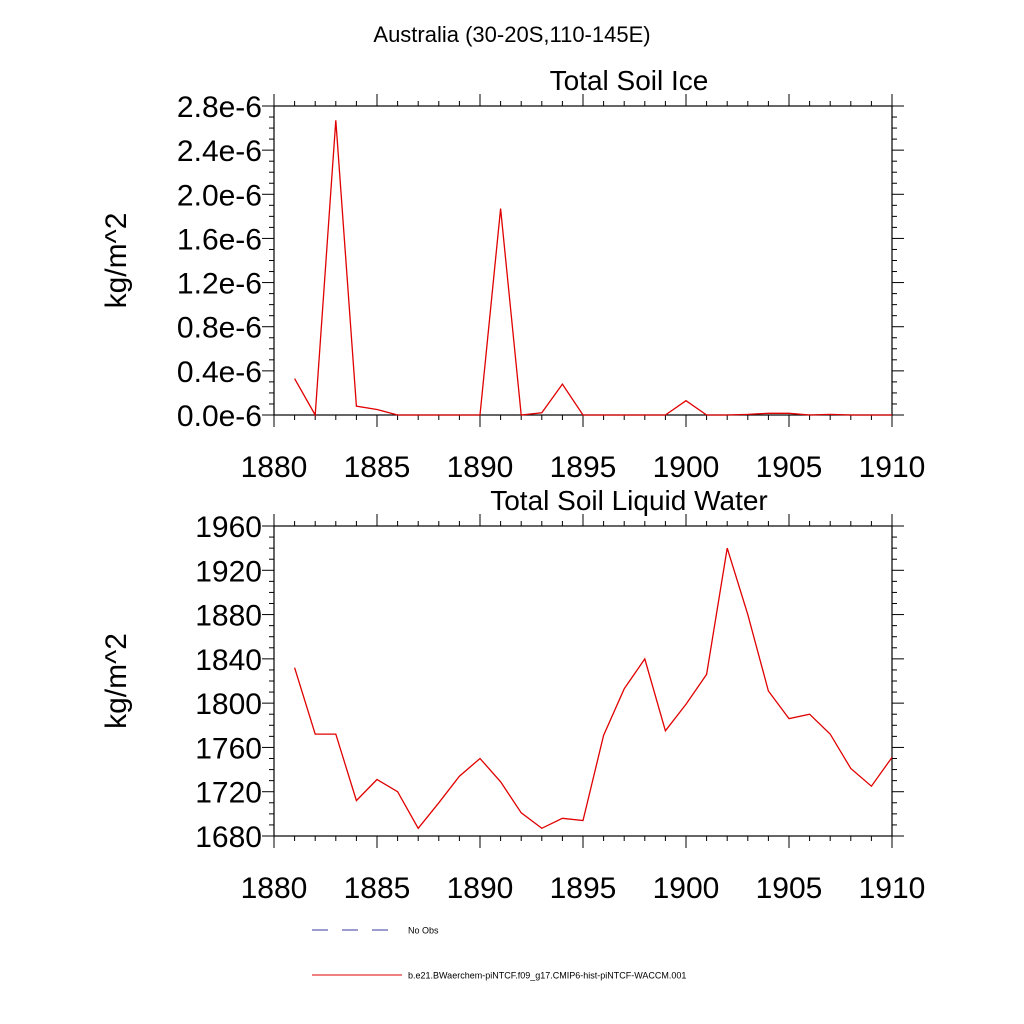  Describe the element at coordinates (219, 284) in the screenshot. I see `y-tick-label: 1.2e-6` at that location.